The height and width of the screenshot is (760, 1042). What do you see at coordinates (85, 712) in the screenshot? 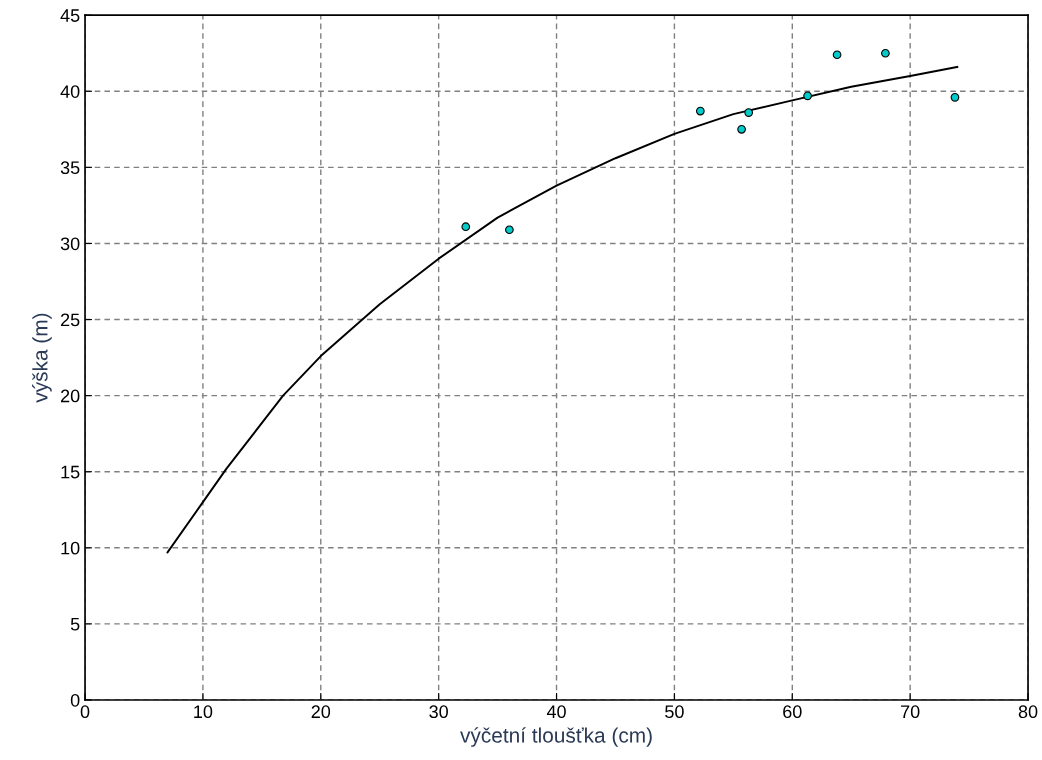
I see `x-tick-label: 0` at bounding box center [85, 712].